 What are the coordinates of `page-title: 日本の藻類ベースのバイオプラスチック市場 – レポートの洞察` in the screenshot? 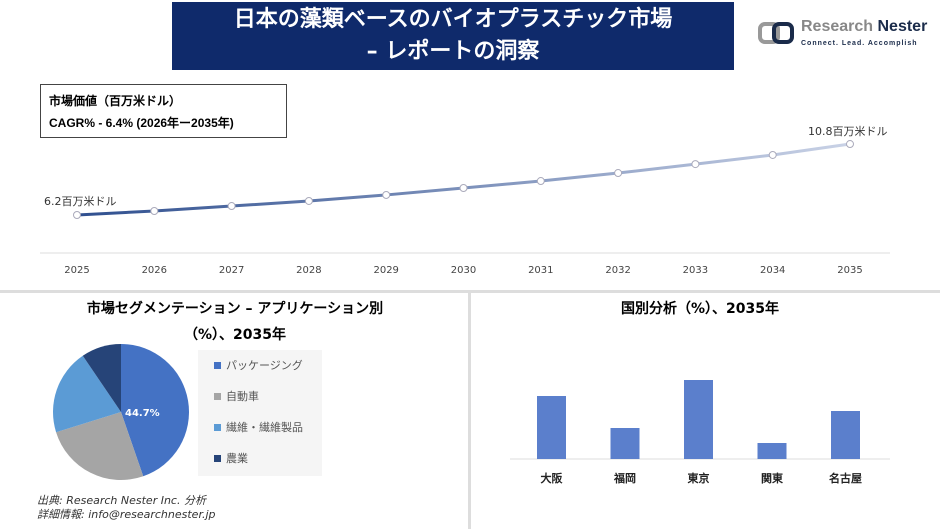 It's located at (453, 36).